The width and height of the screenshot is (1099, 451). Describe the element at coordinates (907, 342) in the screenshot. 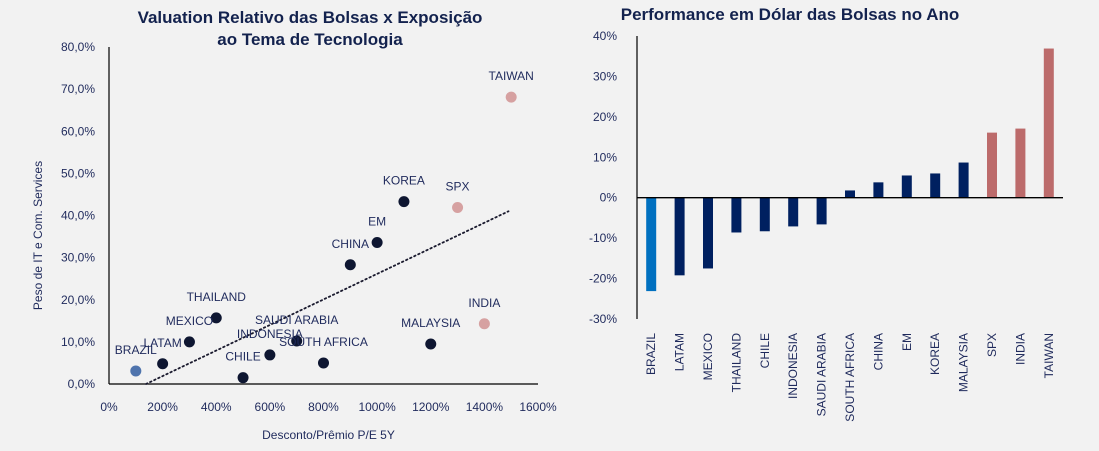

I see `x-tick-label: EM` at that location.